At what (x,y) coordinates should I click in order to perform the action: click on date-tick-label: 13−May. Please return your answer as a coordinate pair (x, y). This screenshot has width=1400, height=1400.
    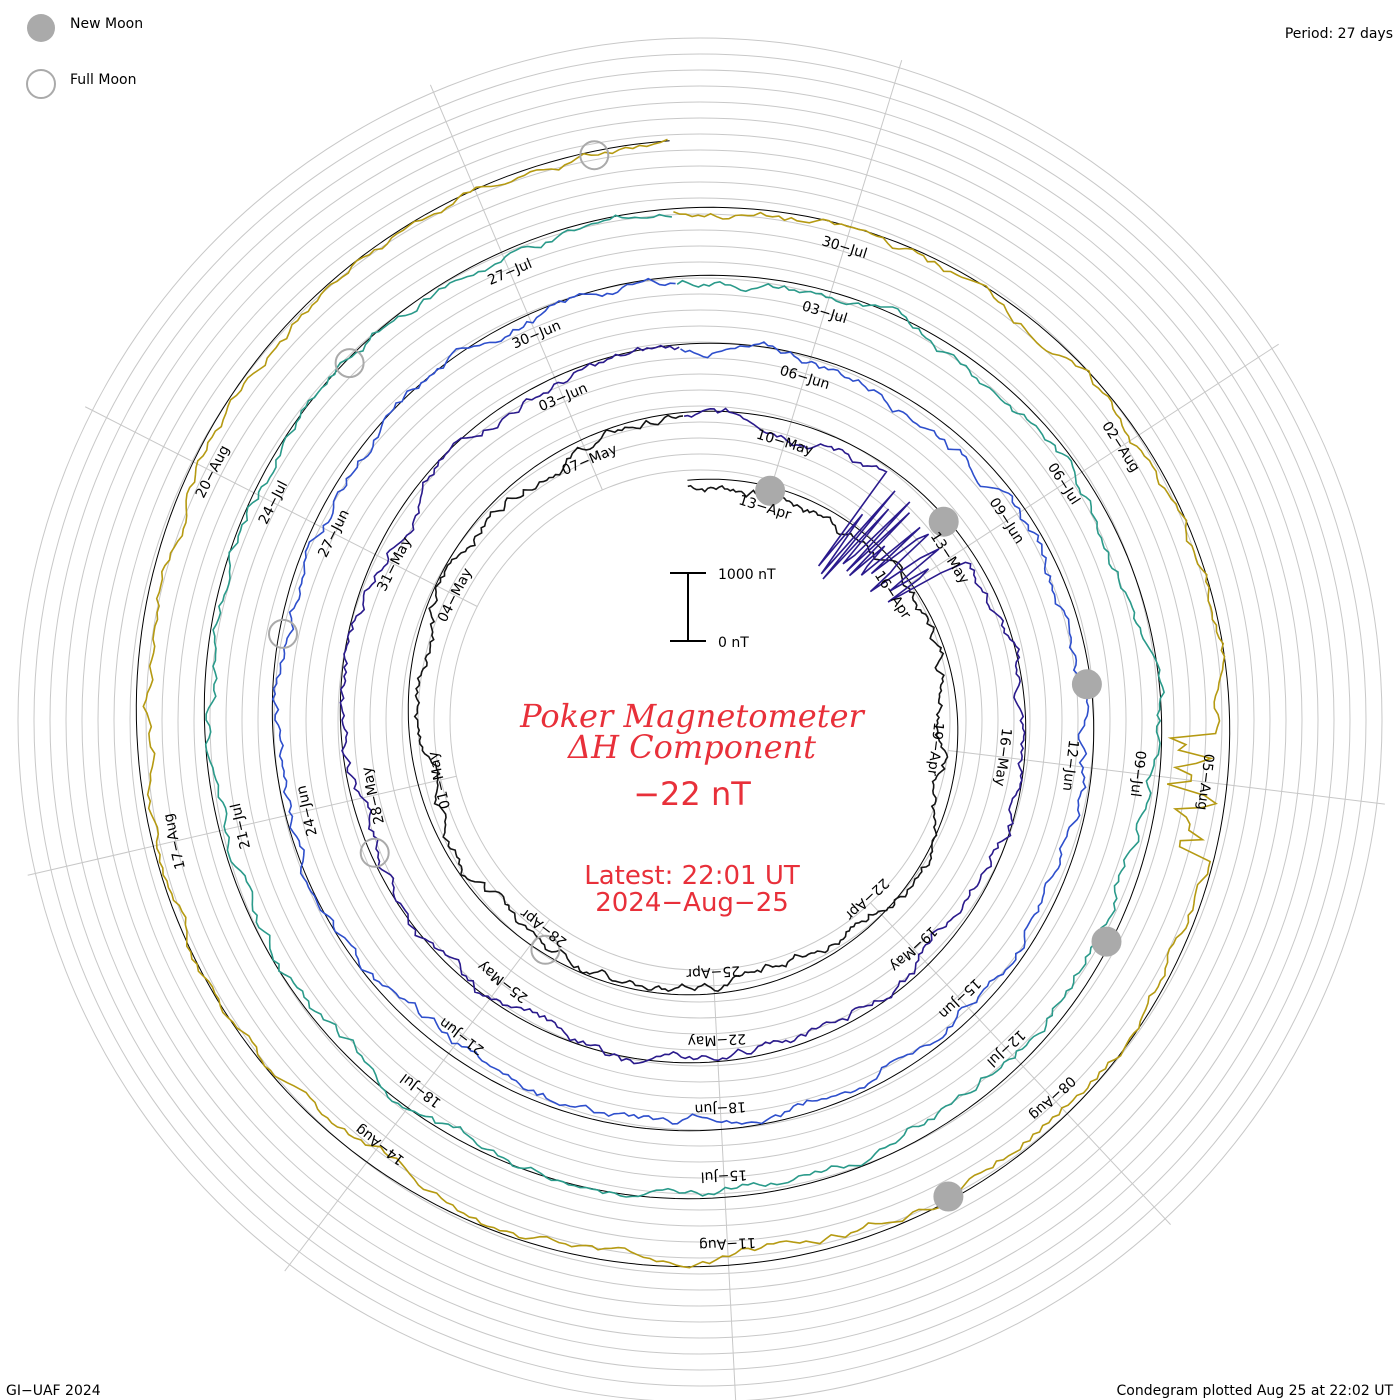
    Looking at the image, I should click on (949, 558).